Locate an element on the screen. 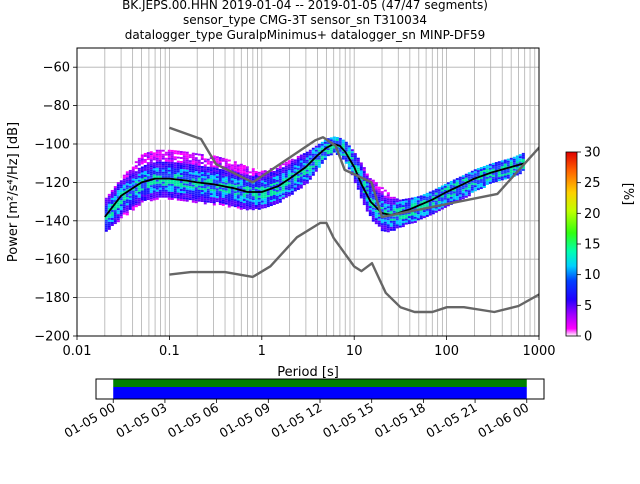 This screenshot has height=484, width=640. colorbar is located at coordinates (571, 244).